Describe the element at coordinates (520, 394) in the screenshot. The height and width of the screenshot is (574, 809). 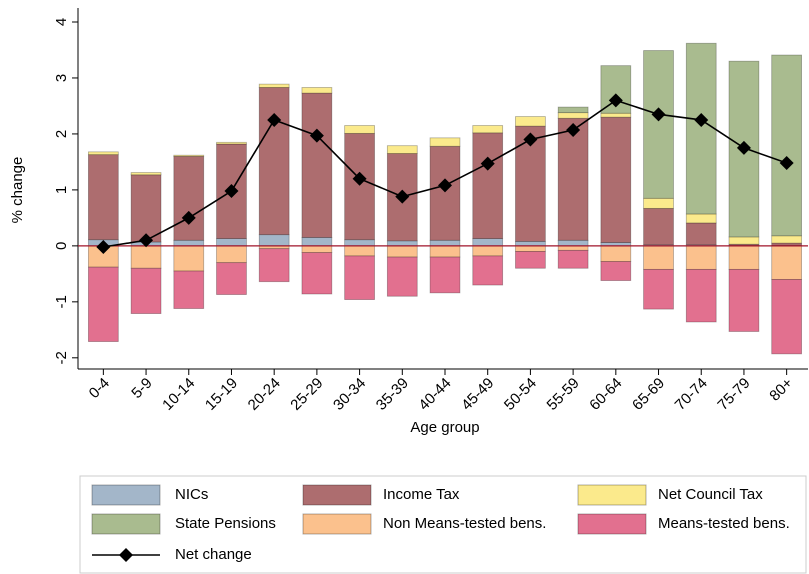
I see `x-tick-label: 50-54` at that location.